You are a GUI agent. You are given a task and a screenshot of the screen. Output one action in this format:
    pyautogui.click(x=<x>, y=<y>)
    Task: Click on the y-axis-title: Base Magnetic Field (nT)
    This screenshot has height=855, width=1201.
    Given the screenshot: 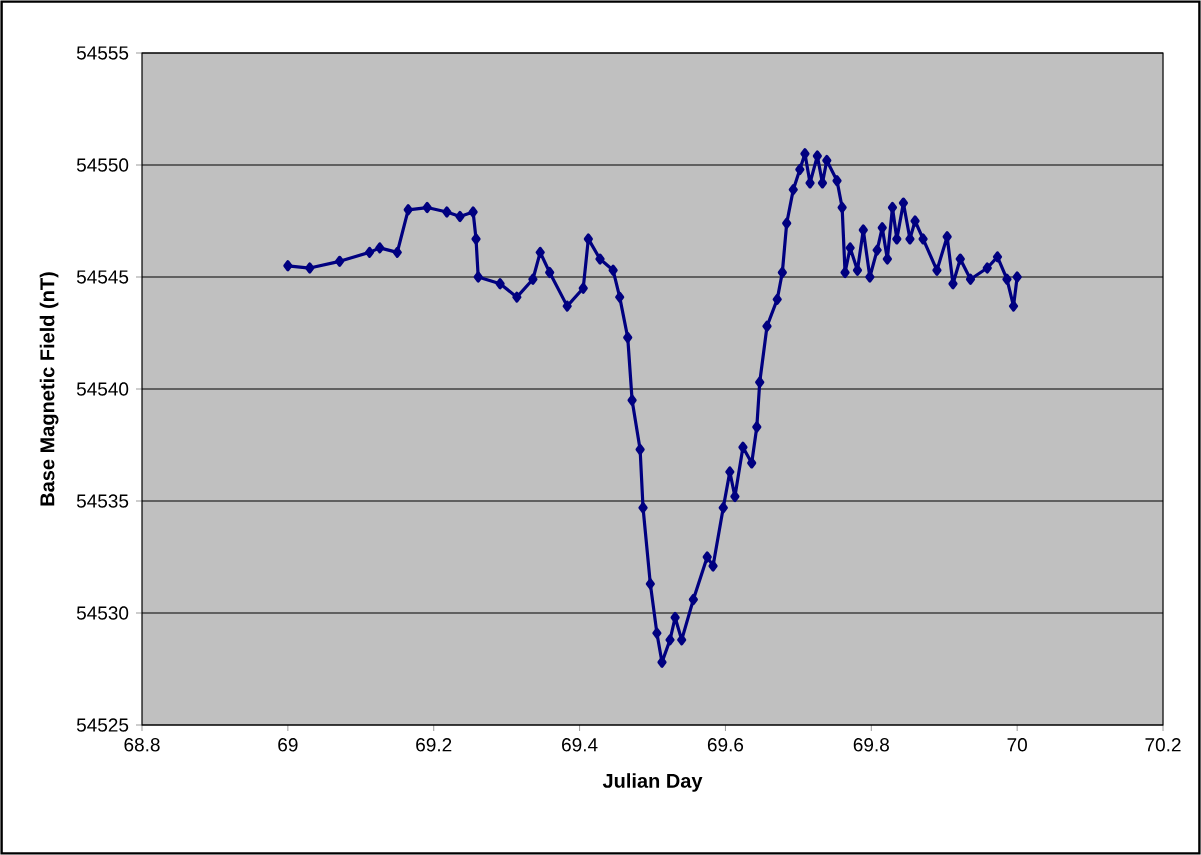 What is the action you would take?
    pyautogui.click(x=49, y=389)
    